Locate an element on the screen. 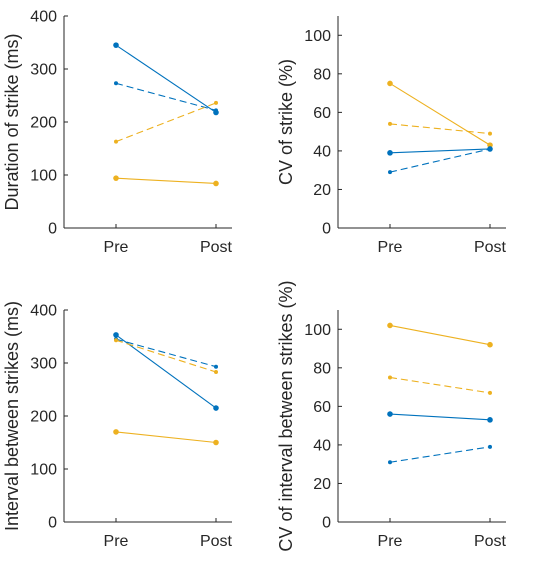  y-axis-label: Duration of strike (ms) is located at coordinates (12, 121).